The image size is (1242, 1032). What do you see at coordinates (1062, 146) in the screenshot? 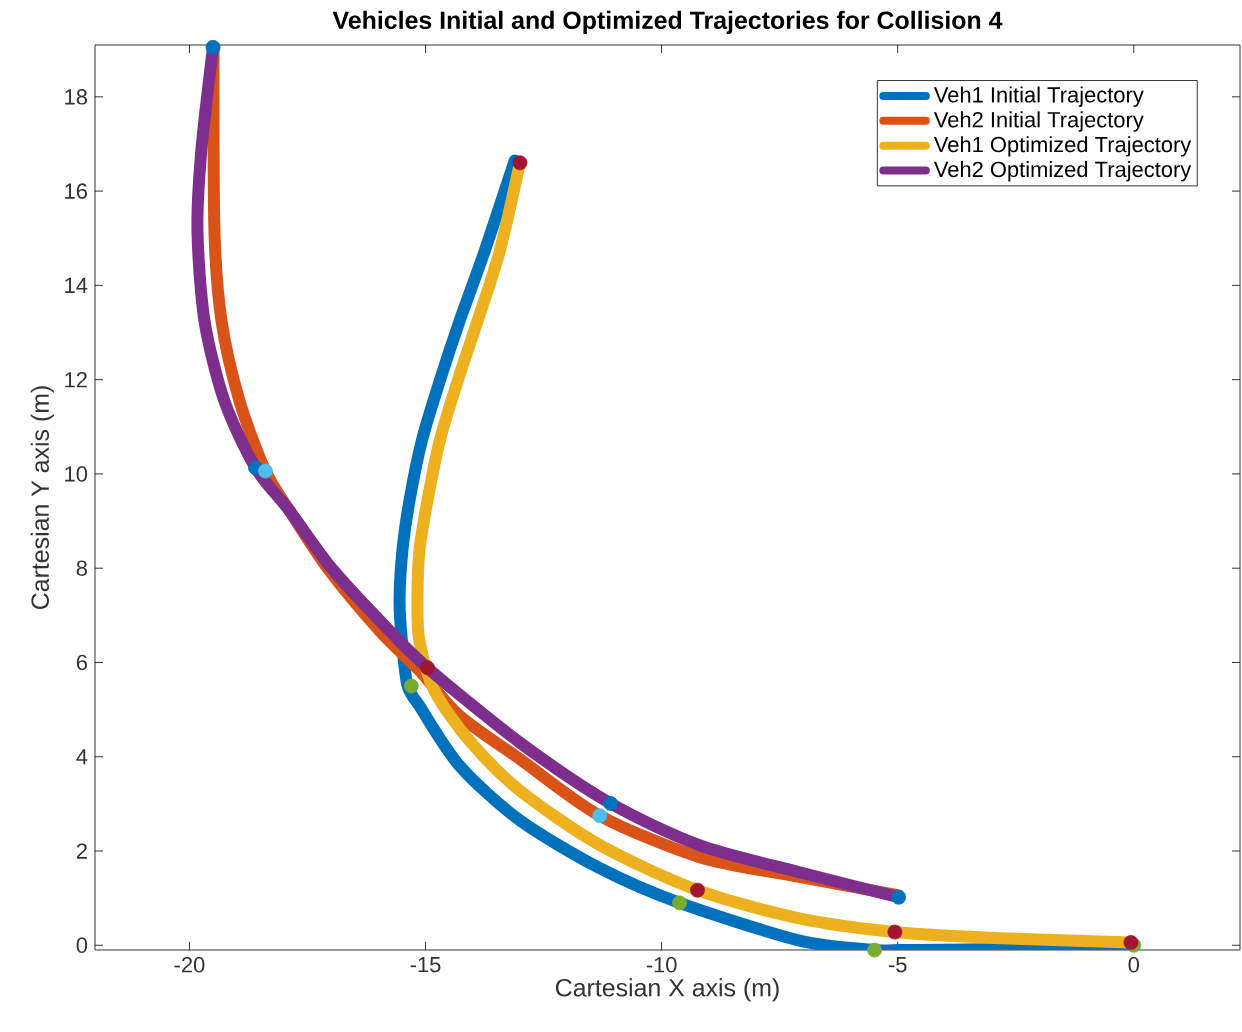
I see `legend-label: Veh1 Optimized Trajectory` at bounding box center [1062, 146].